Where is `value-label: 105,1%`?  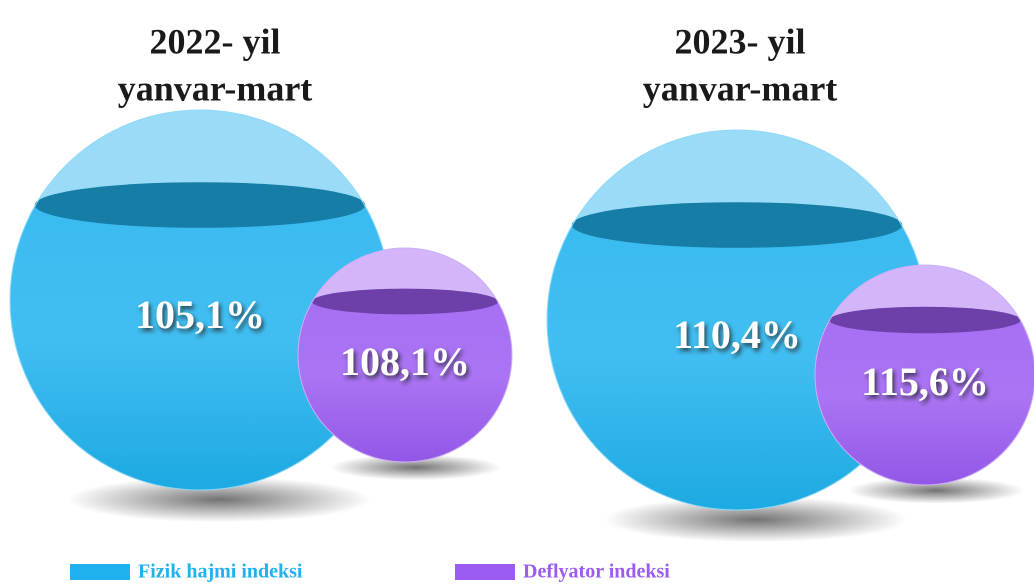 value-label: 105,1% is located at coordinates (200, 314).